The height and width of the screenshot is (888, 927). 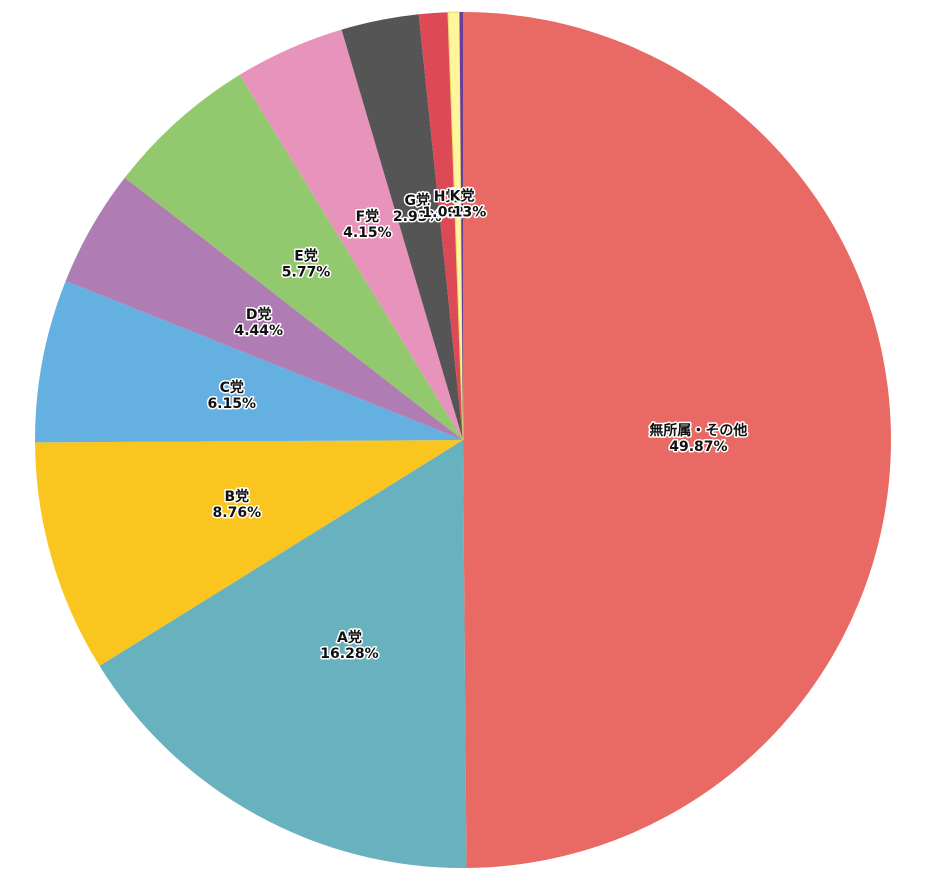 What do you see at coordinates (447, 196) in the screenshot?
I see `slice-label: H党` at bounding box center [447, 196].